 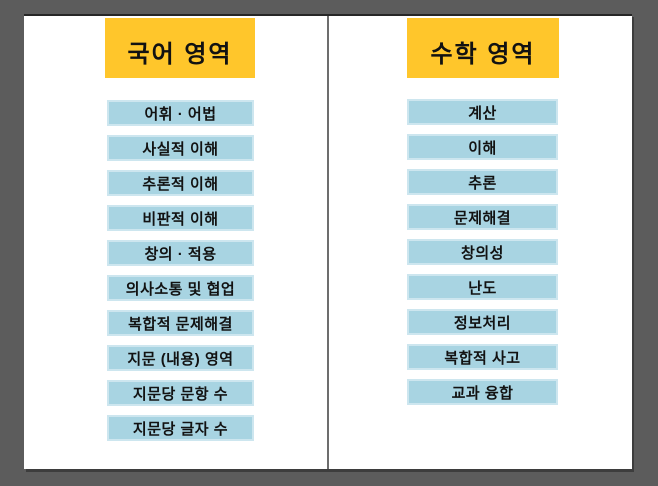 I want to click on category-box: 계산, so click(x=482, y=112).